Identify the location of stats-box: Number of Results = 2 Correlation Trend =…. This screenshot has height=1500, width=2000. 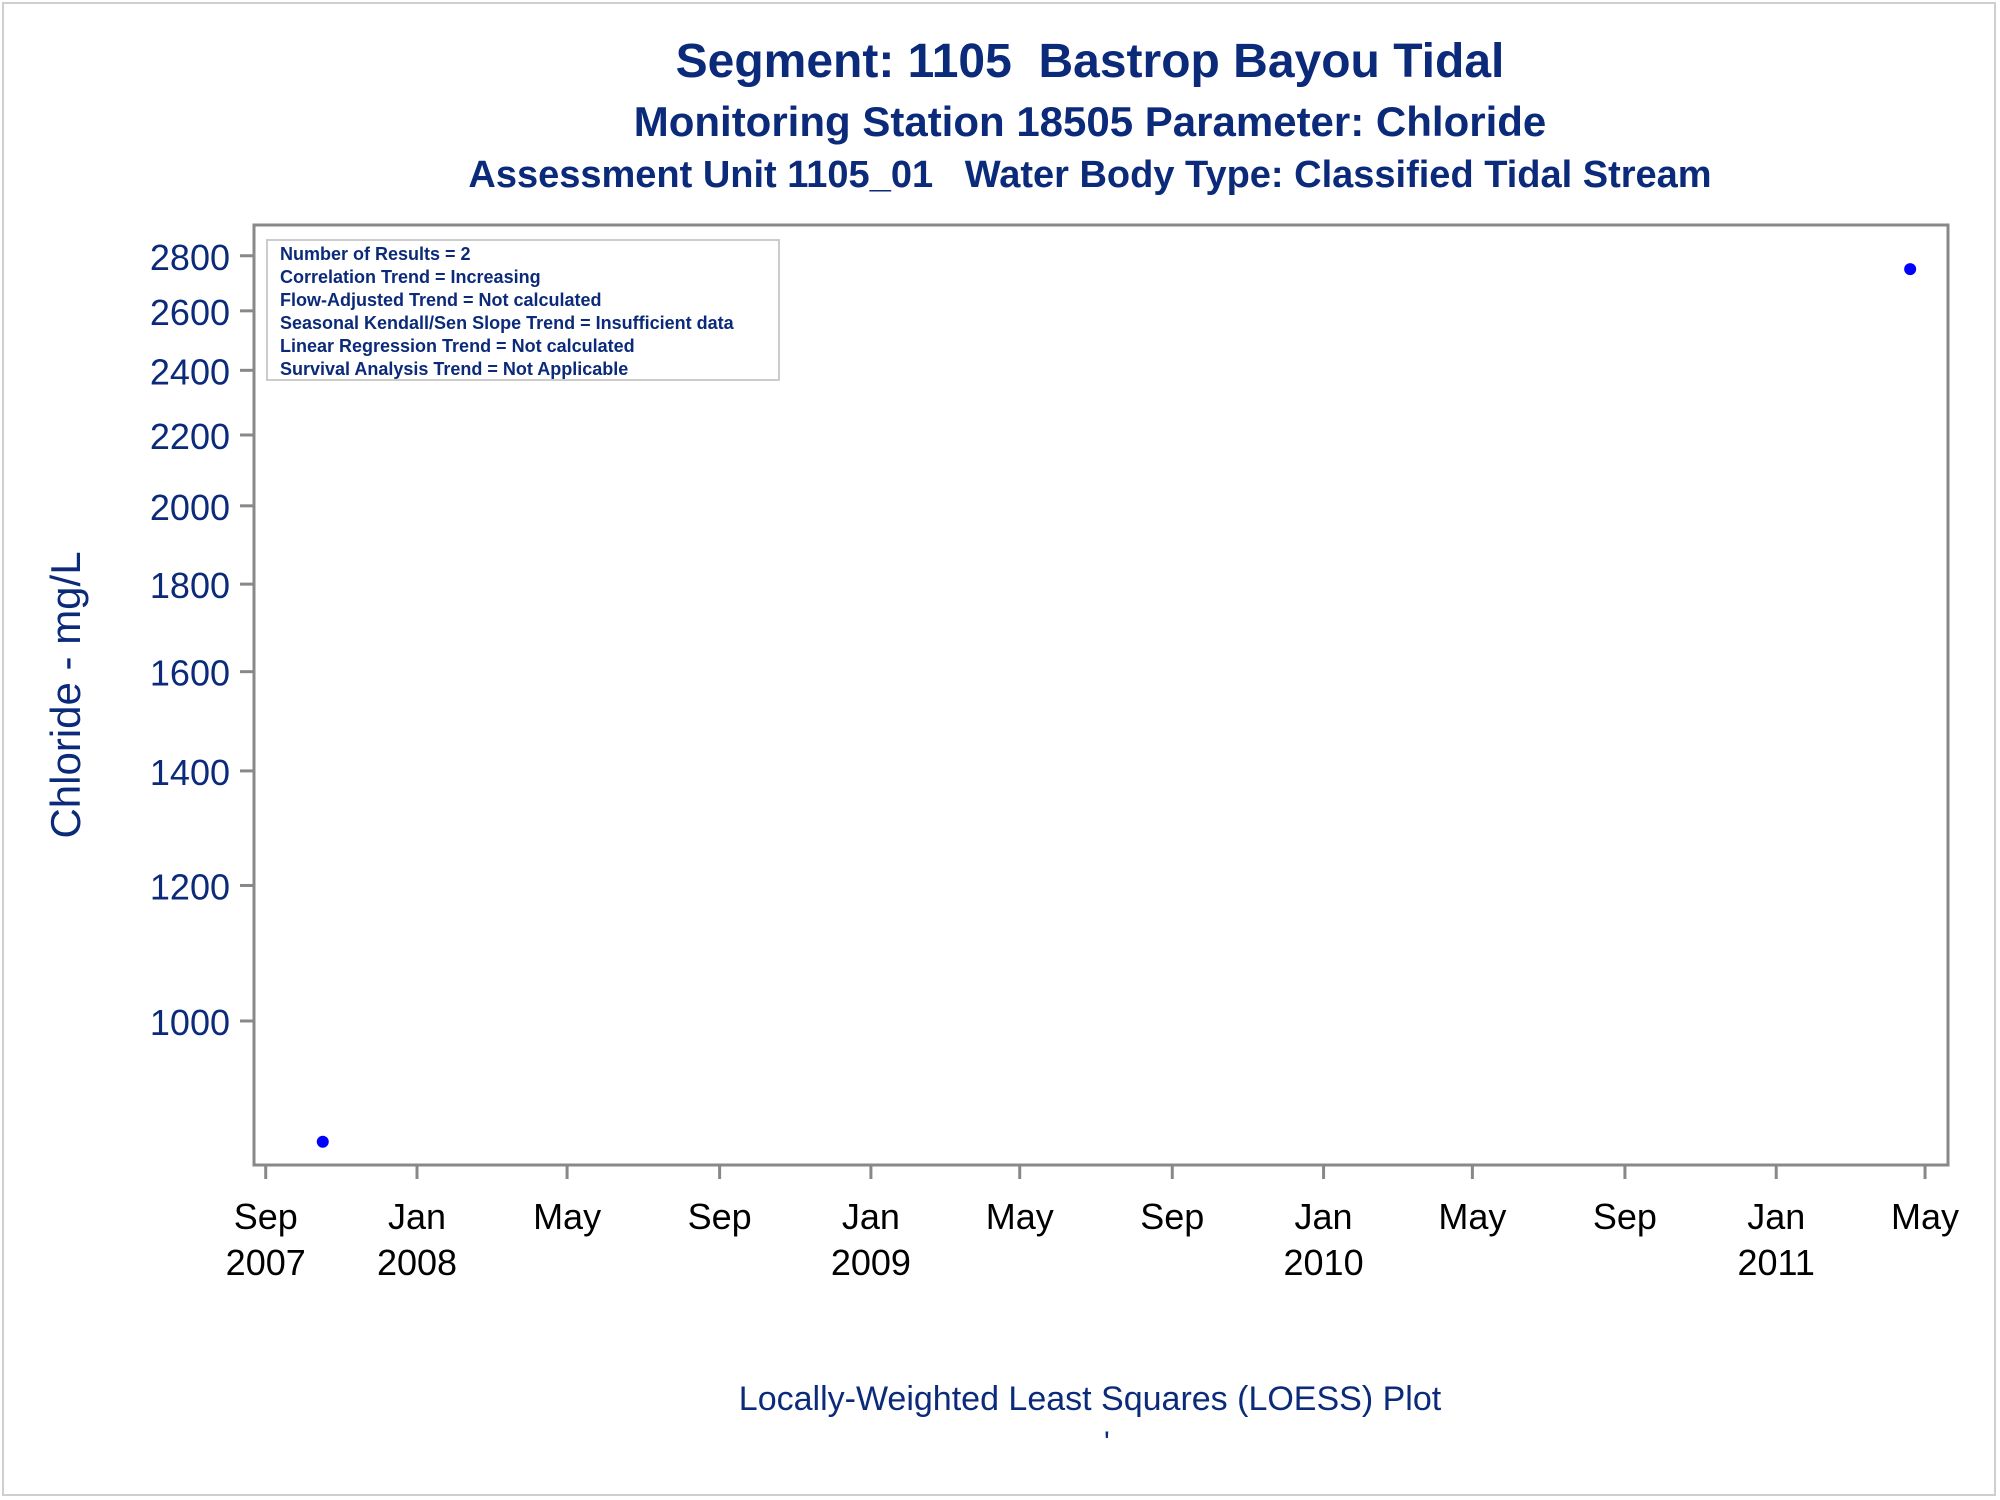
(523, 310).